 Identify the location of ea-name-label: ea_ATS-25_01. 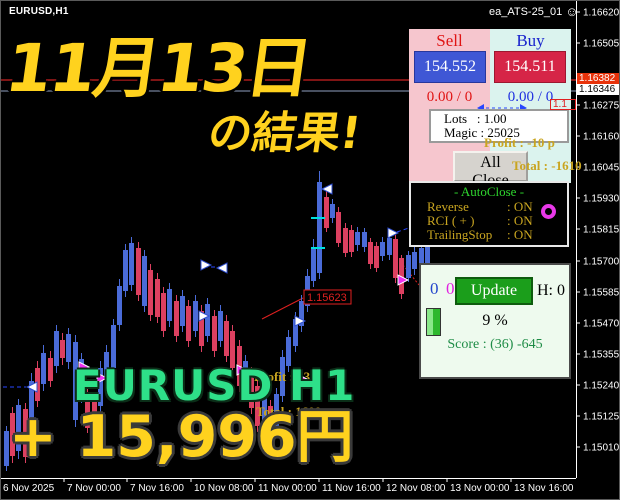
(526, 11).